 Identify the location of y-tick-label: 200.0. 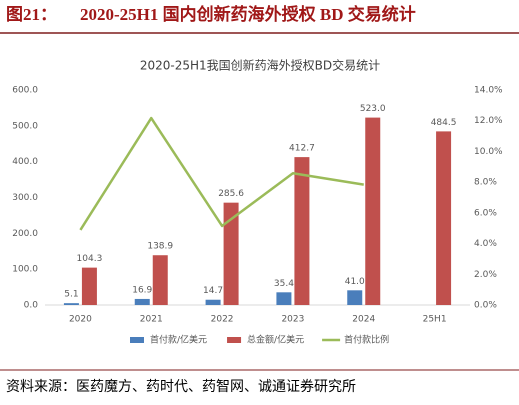
(25, 234).